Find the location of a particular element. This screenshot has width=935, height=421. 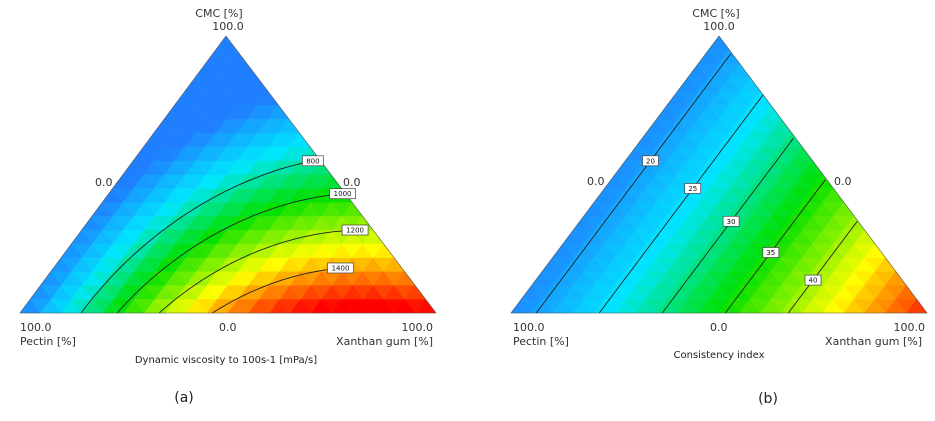

panel-label-a: (a) is located at coordinates (184, 398).